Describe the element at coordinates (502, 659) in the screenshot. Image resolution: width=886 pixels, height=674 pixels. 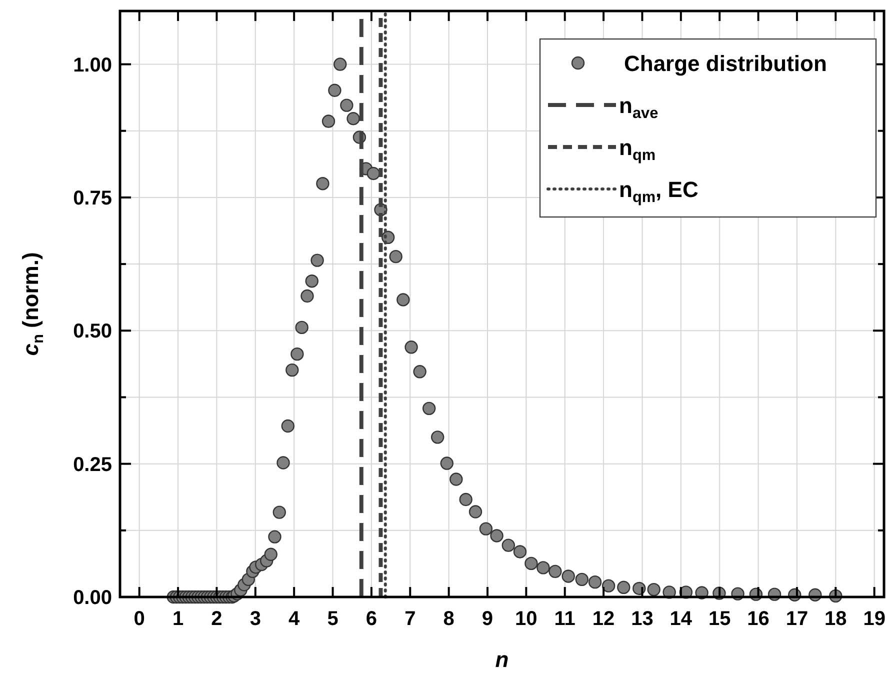
I see `x-axis-title: n` at that location.